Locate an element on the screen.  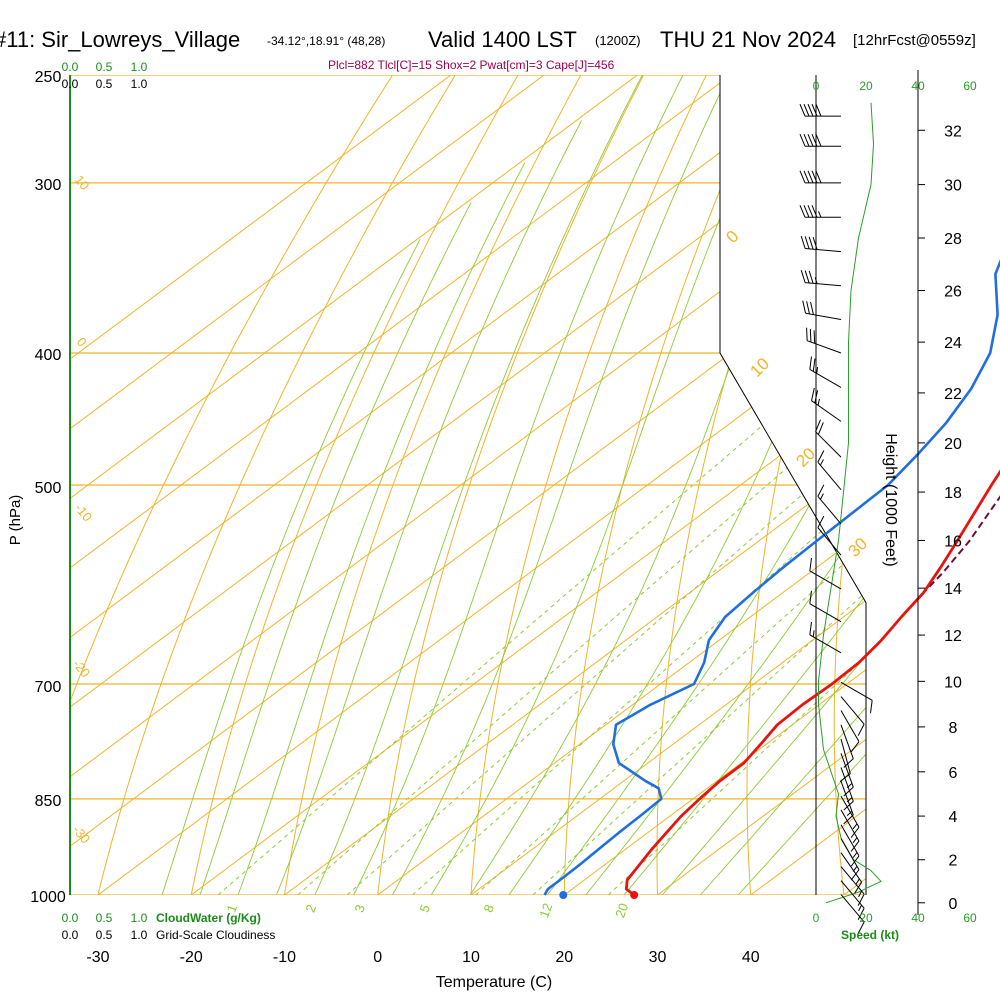
surface-temperature-marker is located at coordinates (634, 895).